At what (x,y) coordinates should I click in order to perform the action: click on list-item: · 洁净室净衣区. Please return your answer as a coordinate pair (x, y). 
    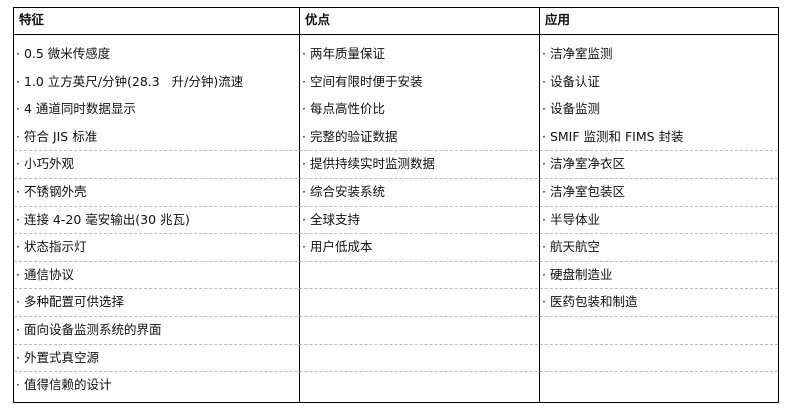
    Looking at the image, I should click on (583, 164).